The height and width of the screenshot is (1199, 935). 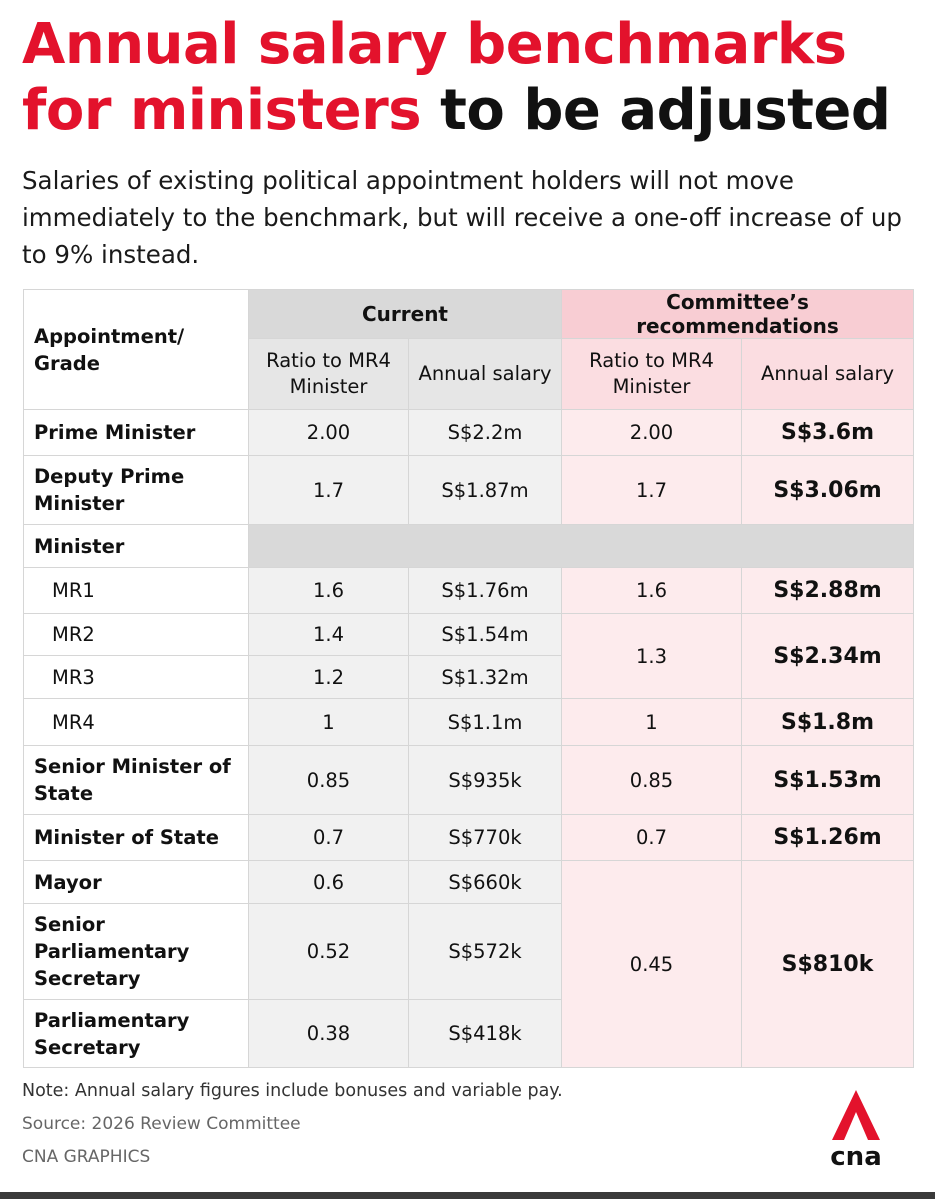 I want to click on cell-current-ratio: 1.6, so click(x=328, y=590).